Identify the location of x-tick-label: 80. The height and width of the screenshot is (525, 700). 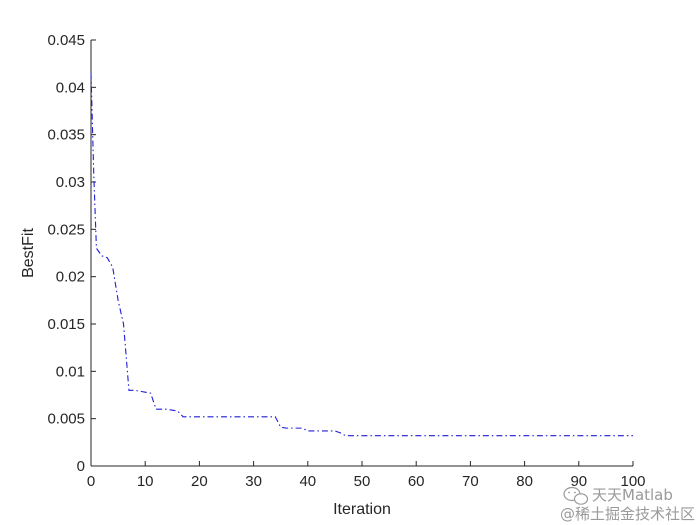
(524, 481).